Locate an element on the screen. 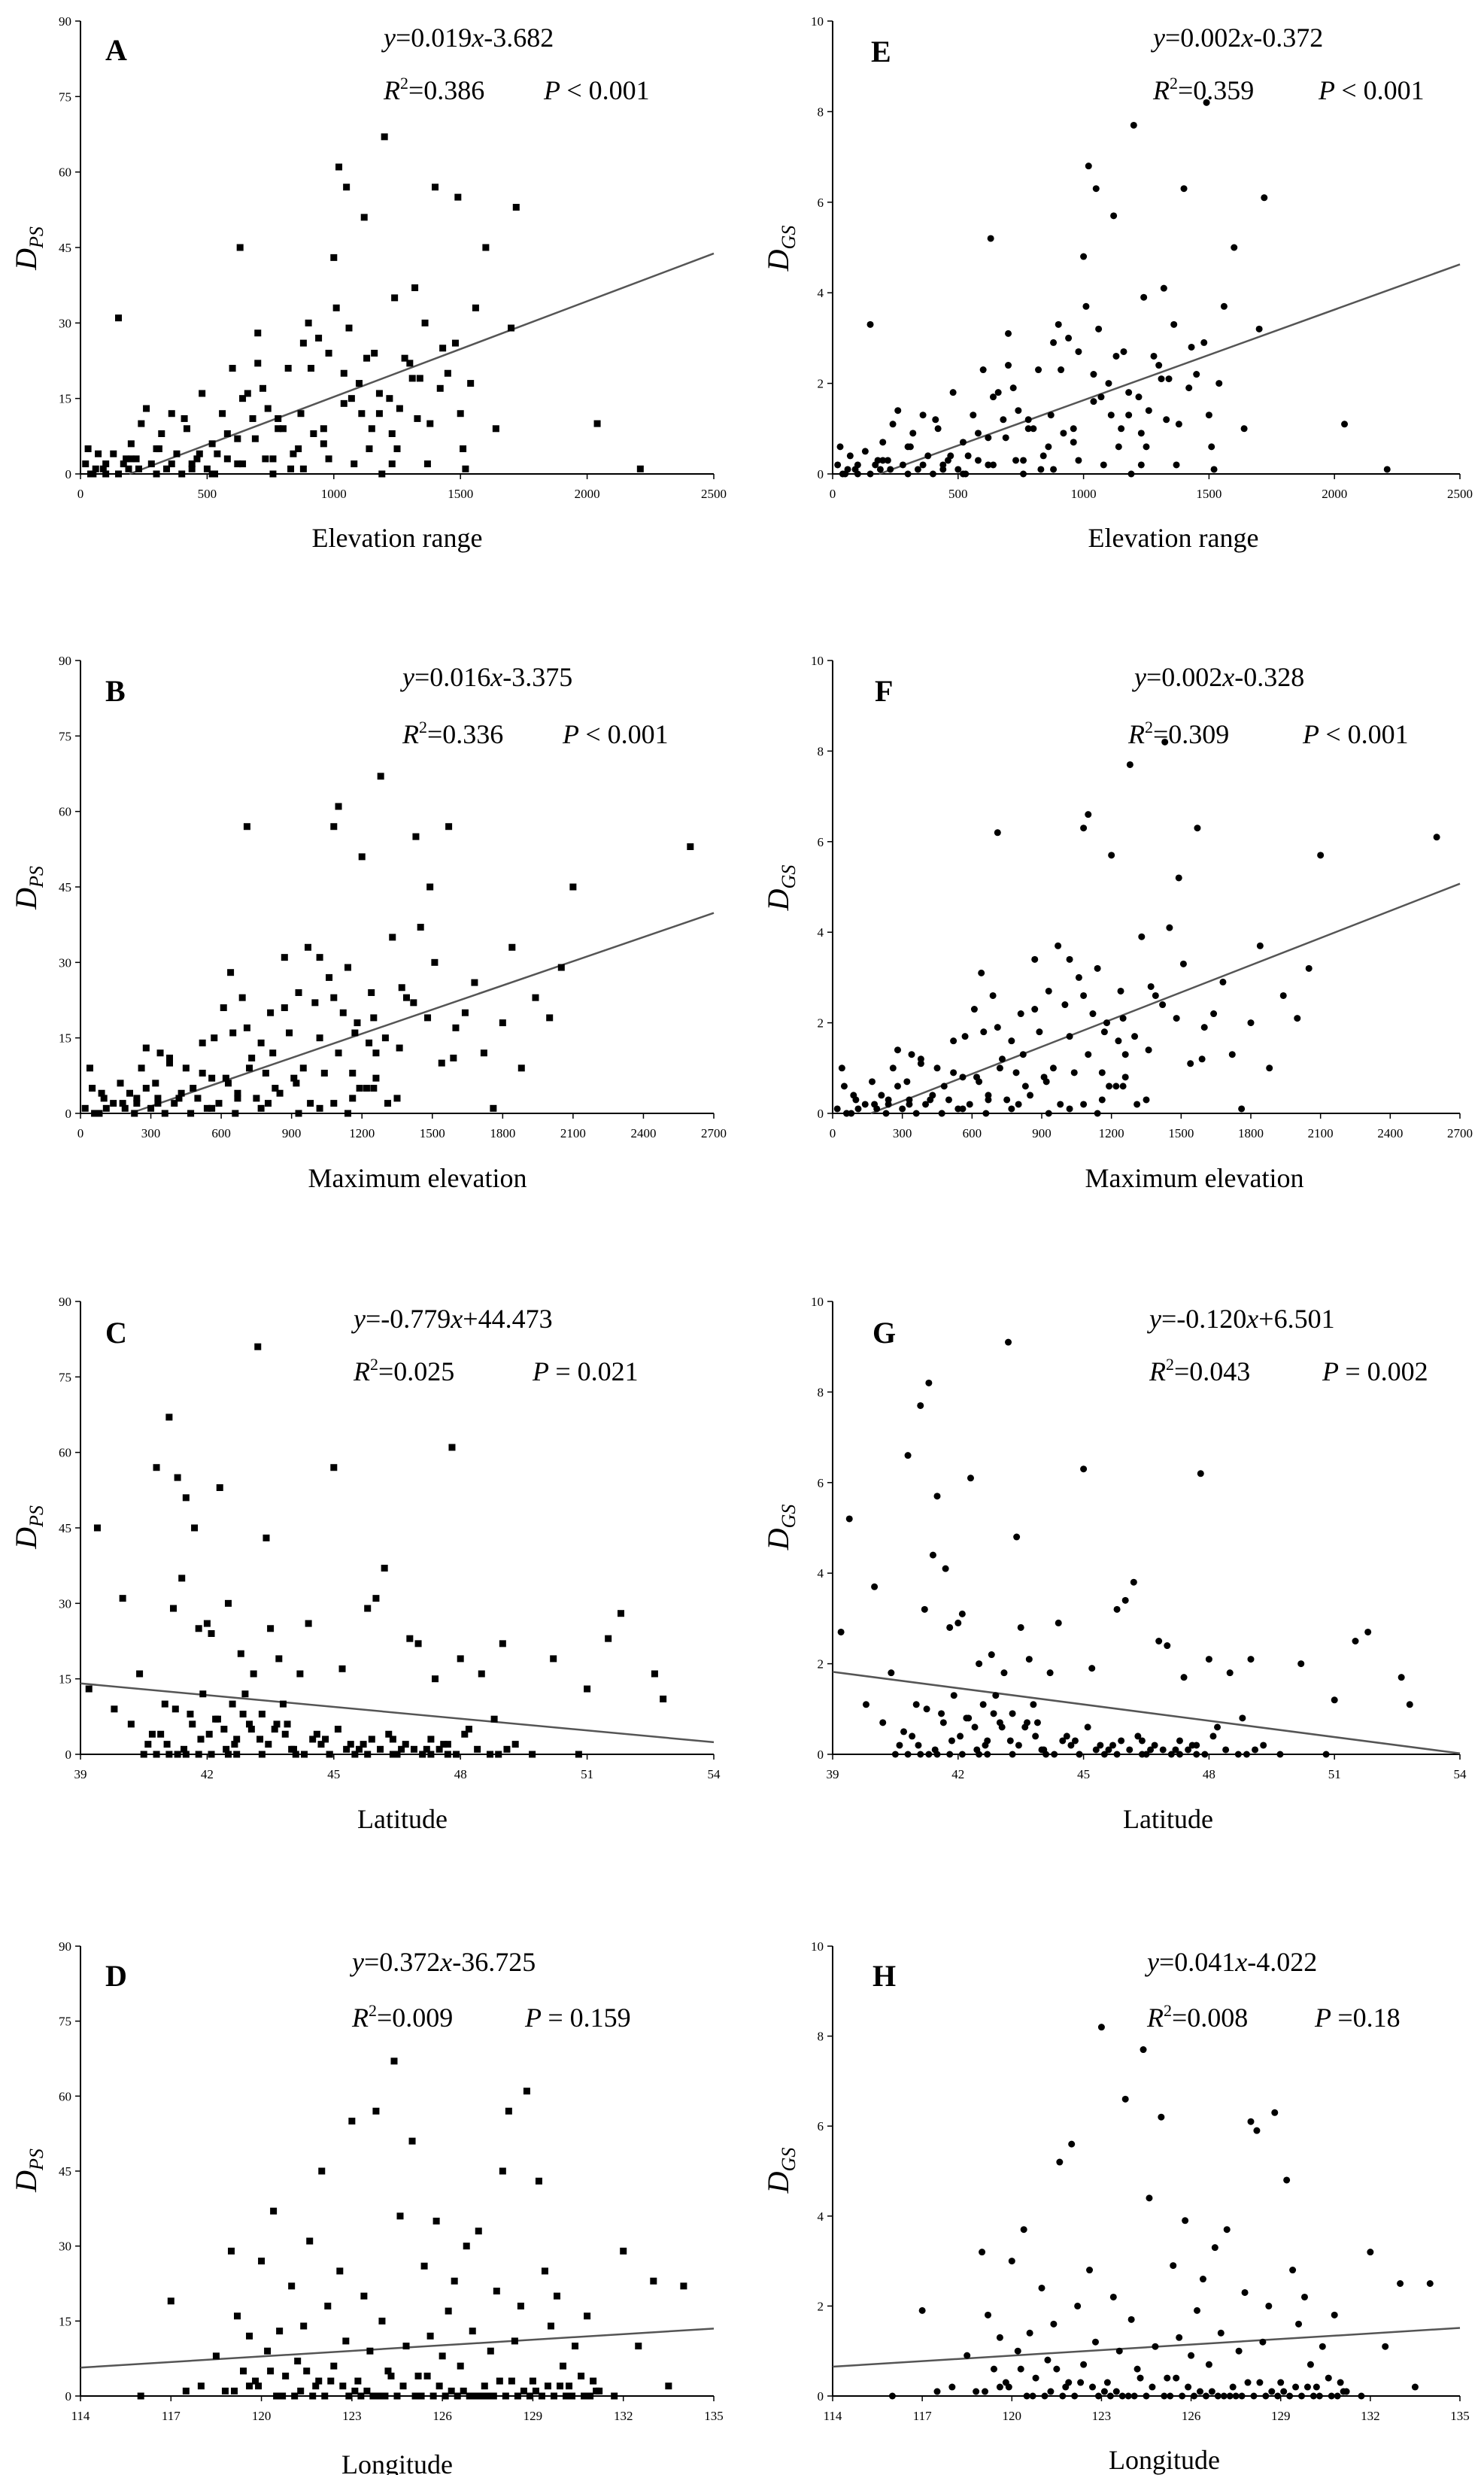 Image resolution: width=1484 pixels, height=2475 pixels. x-tick-label: 135 is located at coordinates (714, 2416).